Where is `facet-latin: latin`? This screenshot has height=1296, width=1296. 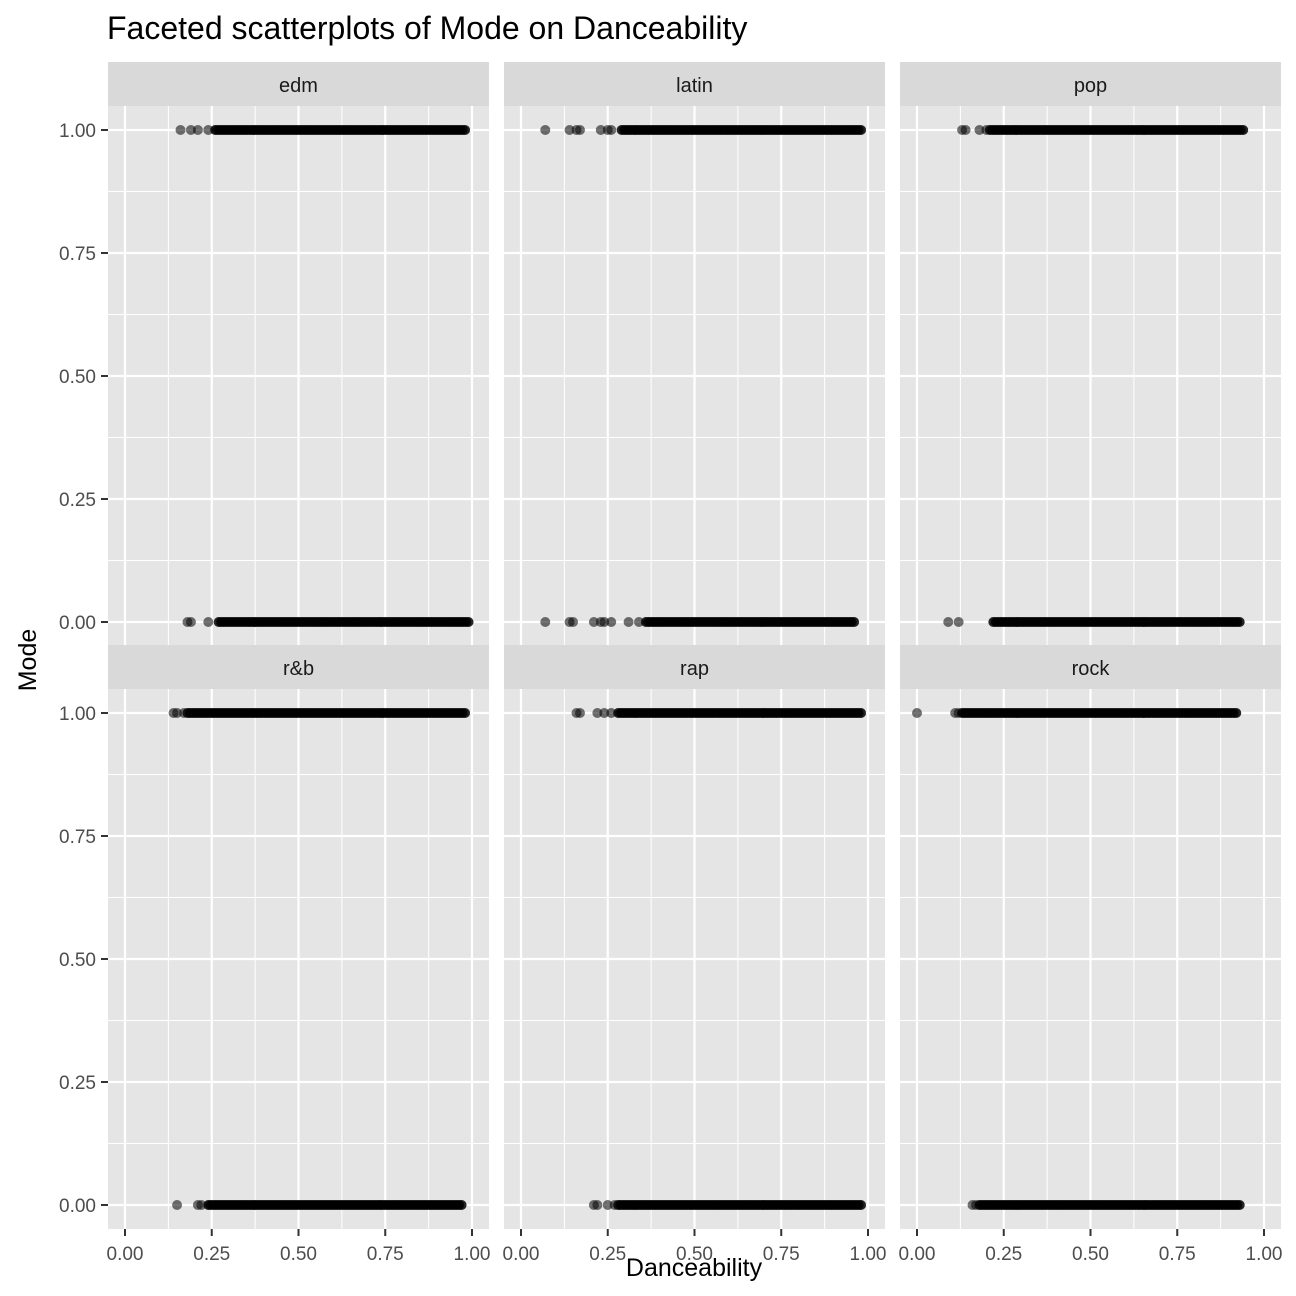 facet-latin: latin is located at coordinates (694, 354).